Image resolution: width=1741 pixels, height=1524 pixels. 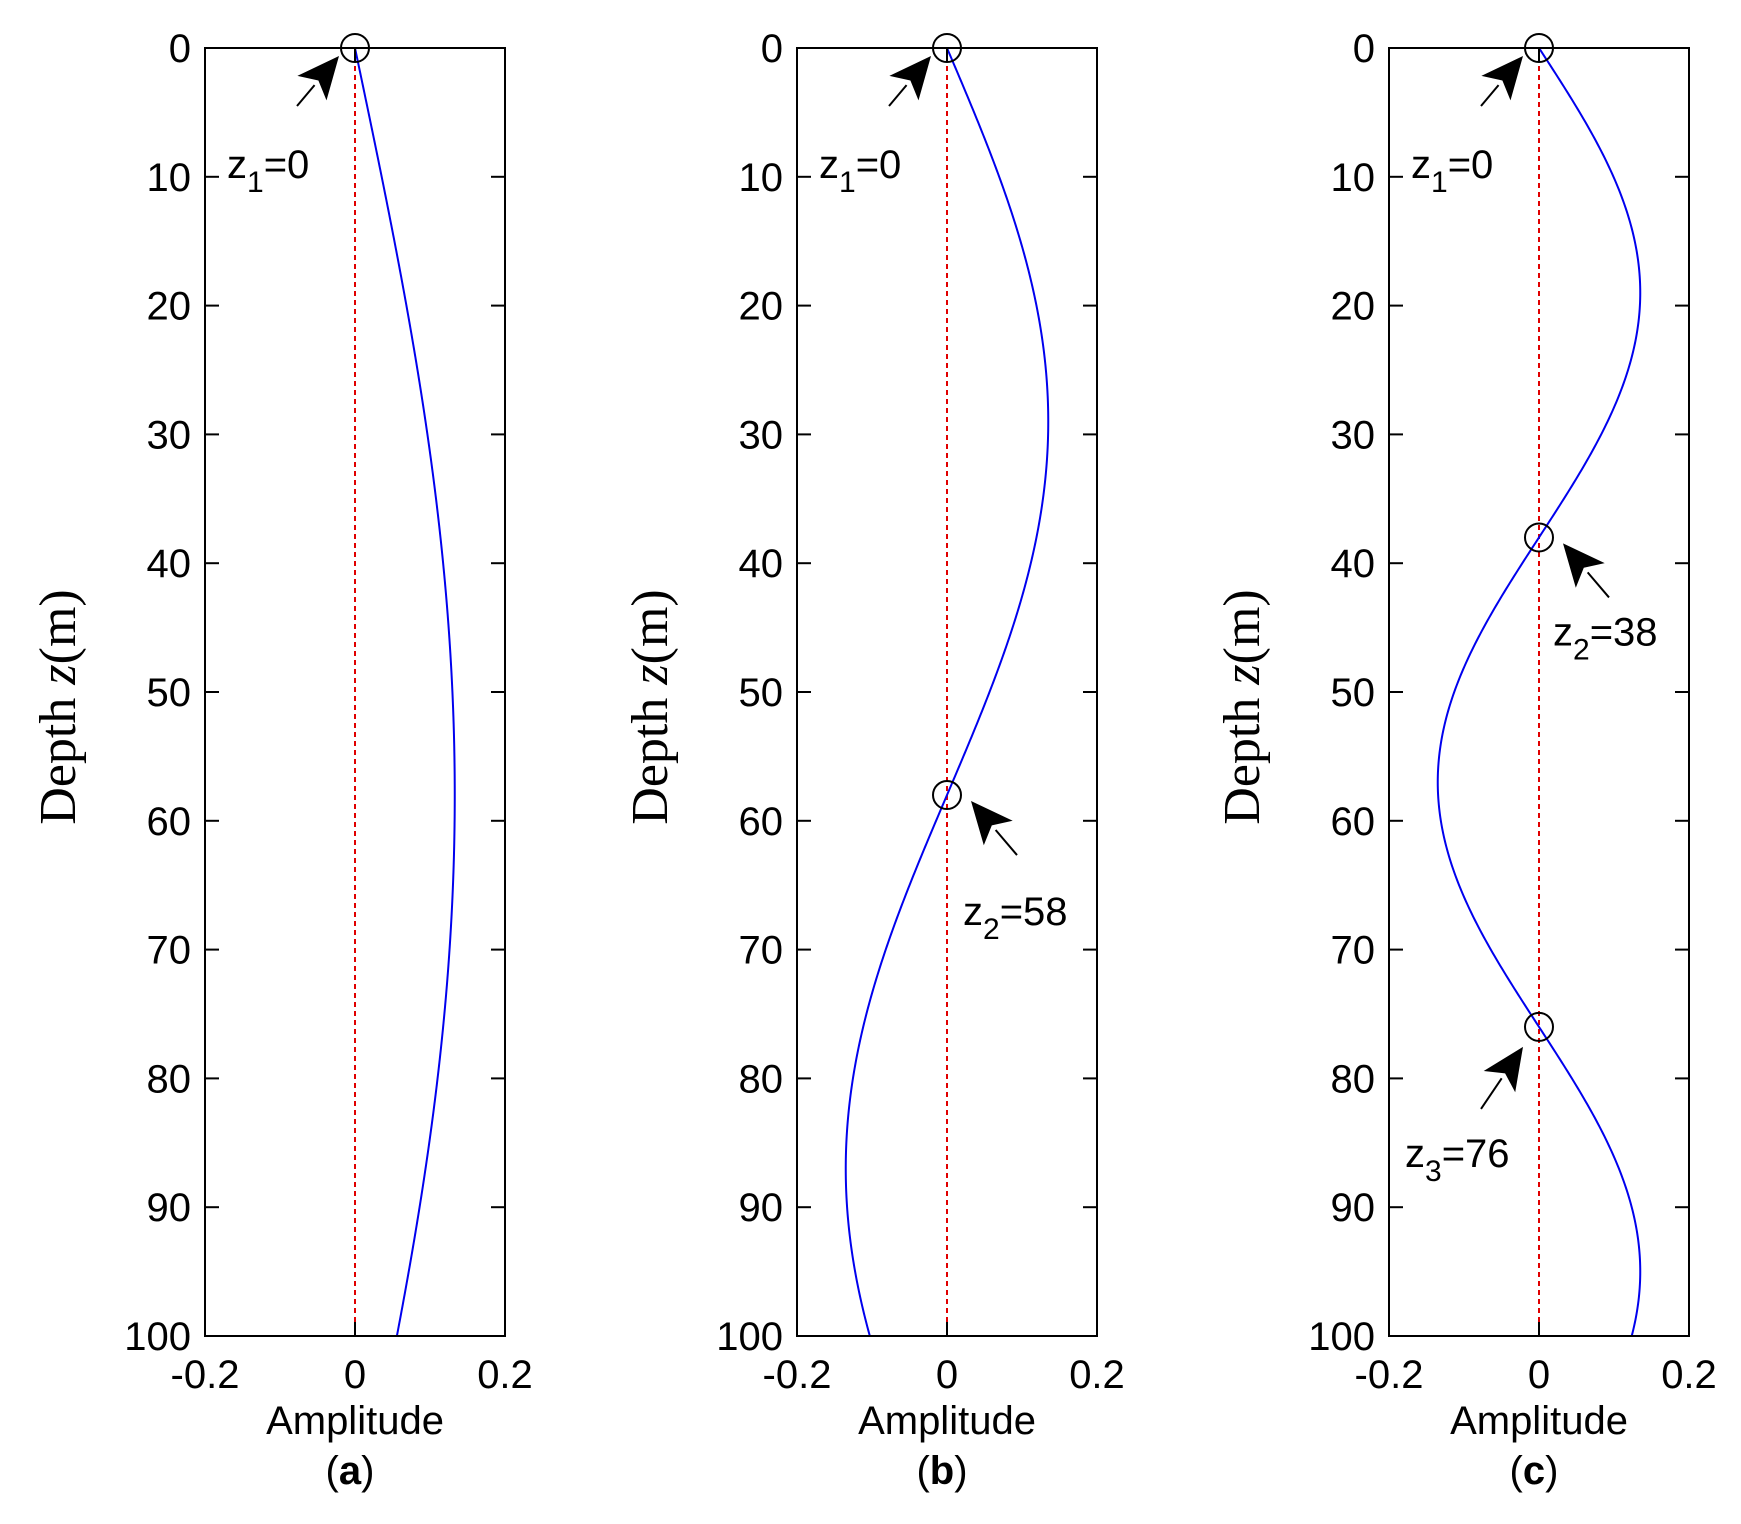 I want to click on panel-label: (c), so click(x=1534, y=1471).